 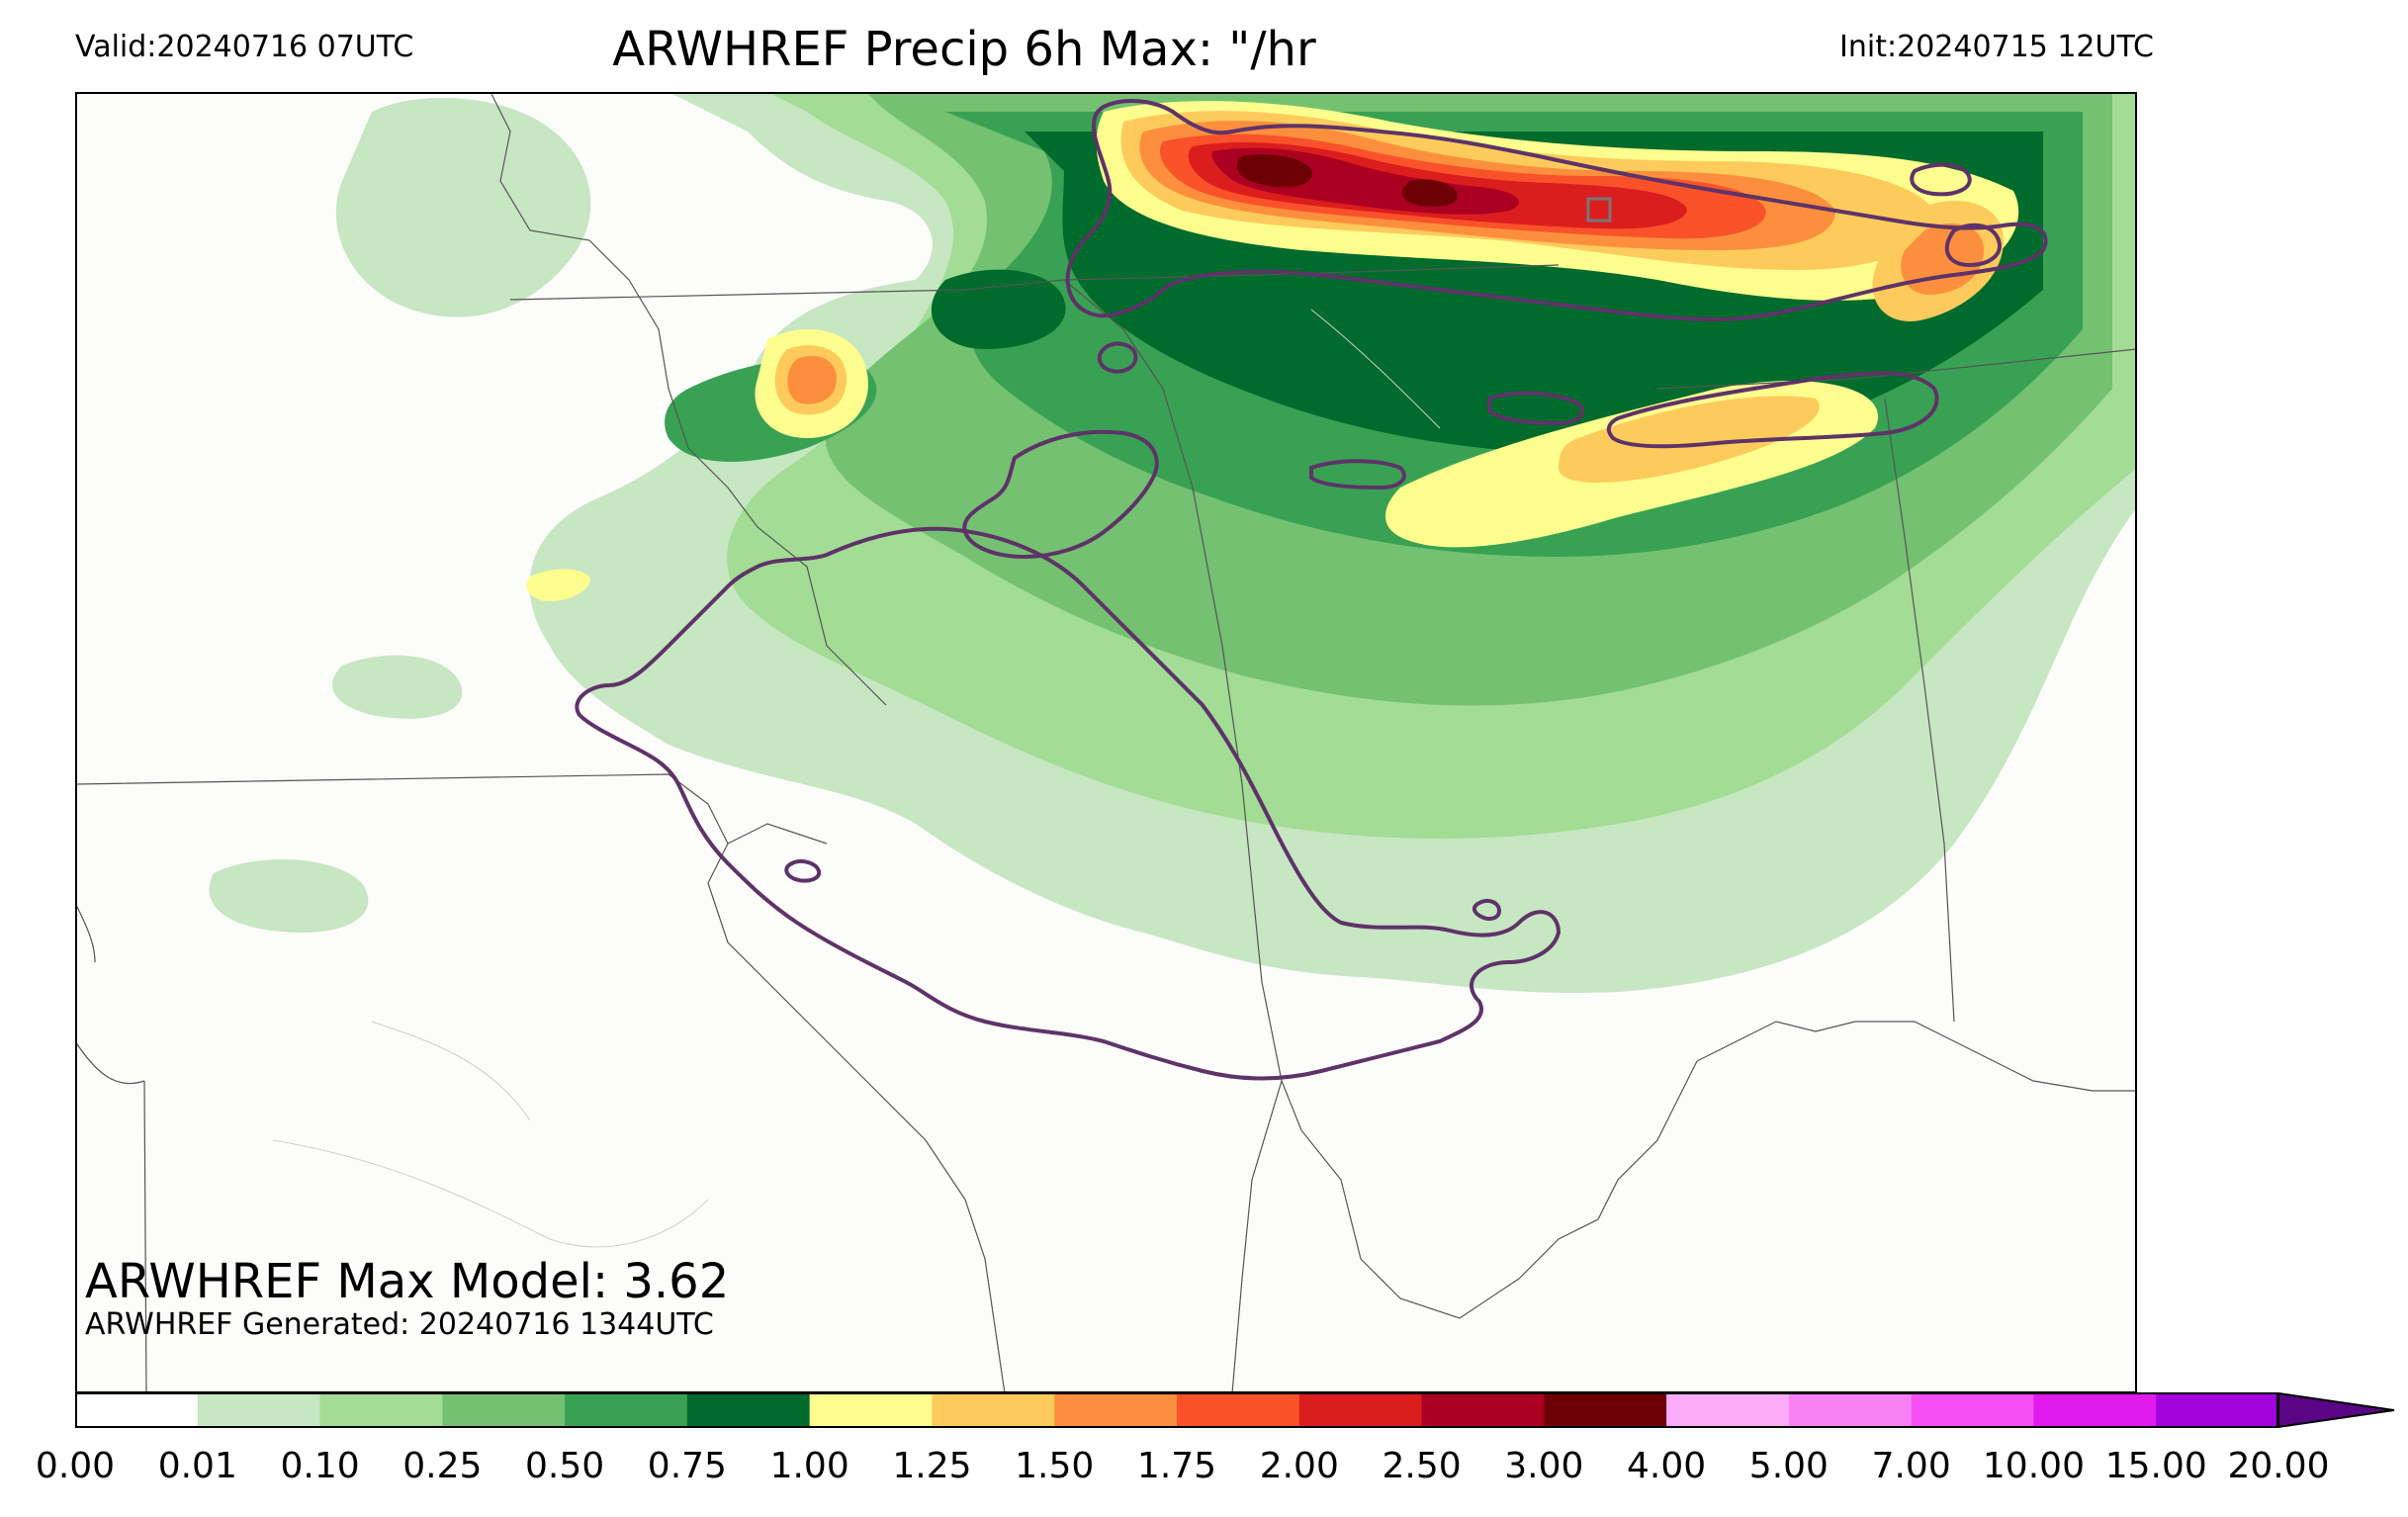 I want to click on colorbar-tick-label: 0.75, so click(x=687, y=1466).